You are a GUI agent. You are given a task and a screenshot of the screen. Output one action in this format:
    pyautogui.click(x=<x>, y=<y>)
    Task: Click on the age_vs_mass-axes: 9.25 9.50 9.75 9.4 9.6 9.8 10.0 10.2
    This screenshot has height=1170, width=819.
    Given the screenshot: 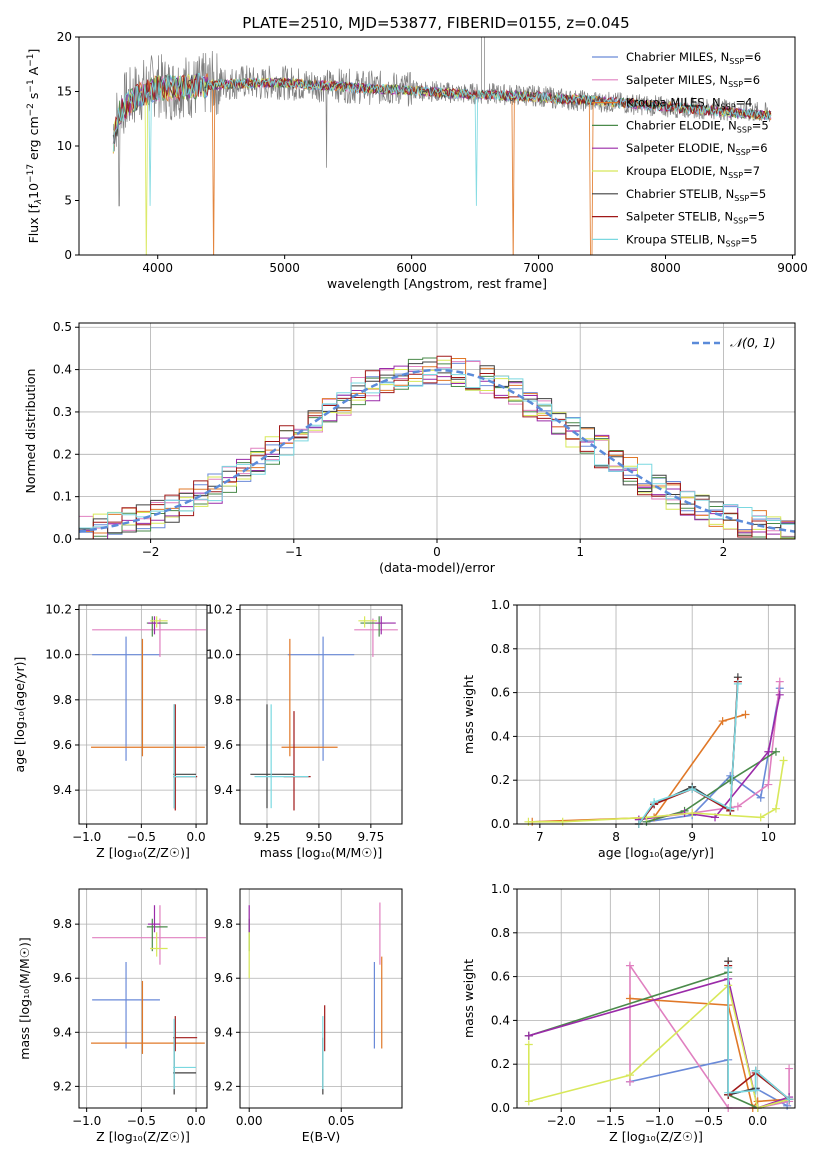 What is the action you would take?
    pyautogui.click(x=304, y=723)
    